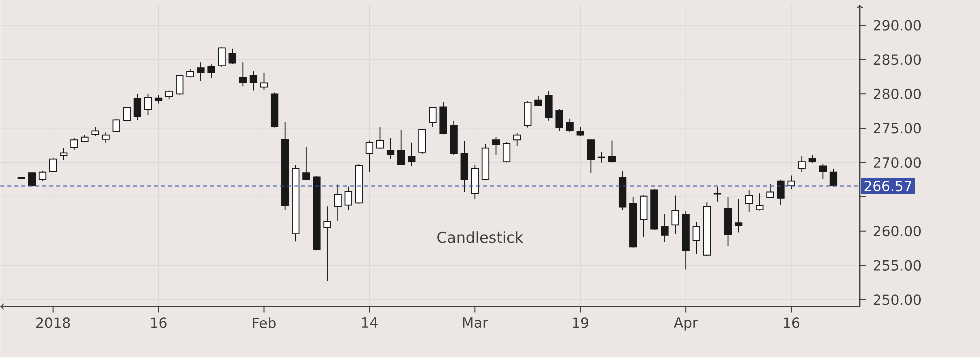 The height and width of the screenshot is (358, 980). I want to click on annotation: Candlestick, so click(481, 238).